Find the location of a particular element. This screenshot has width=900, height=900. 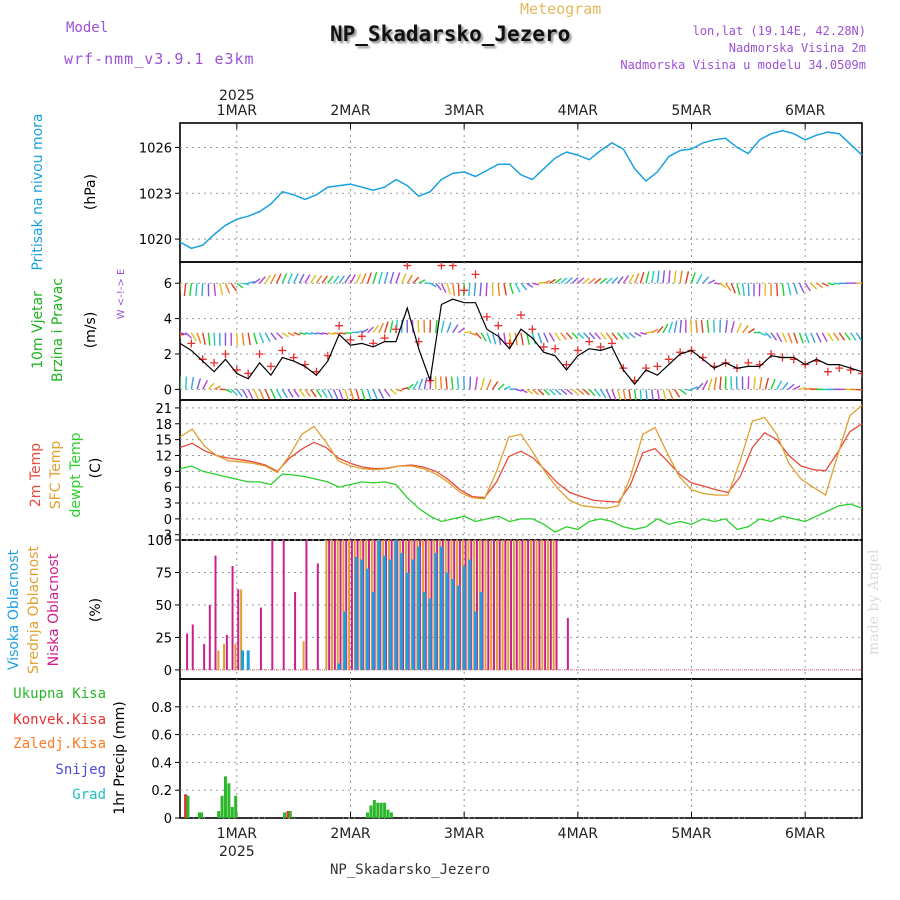

model-label: Model is located at coordinates (87, 28).